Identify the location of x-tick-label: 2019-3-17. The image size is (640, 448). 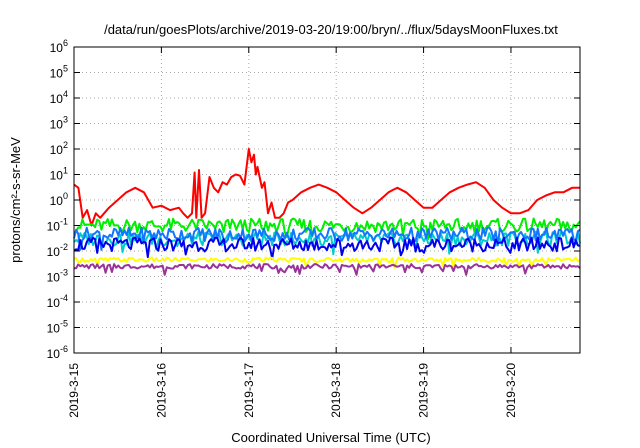
(249, 390).